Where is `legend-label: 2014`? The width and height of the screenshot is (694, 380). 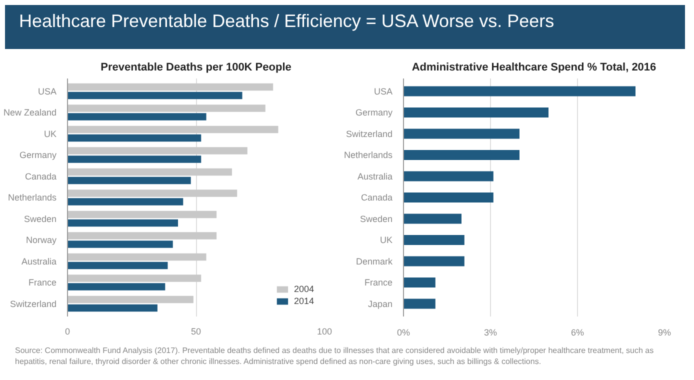
legend-label: 2014 is located at coordinates (304, 301).